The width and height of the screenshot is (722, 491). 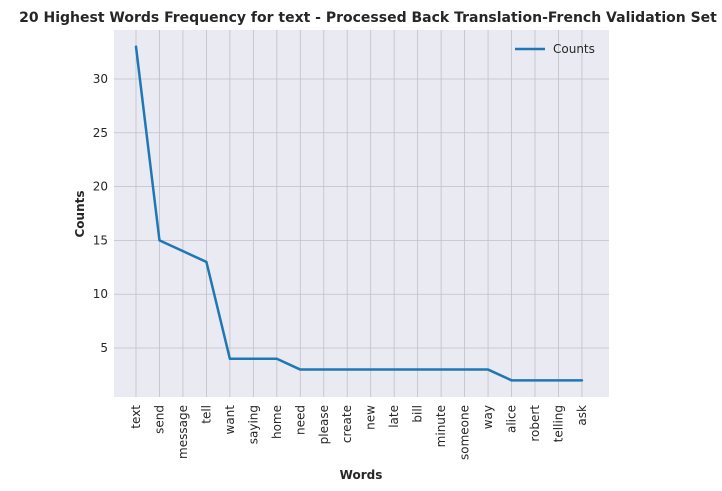 I want to click on x-tick-label: text, so click(x=136, y=417).